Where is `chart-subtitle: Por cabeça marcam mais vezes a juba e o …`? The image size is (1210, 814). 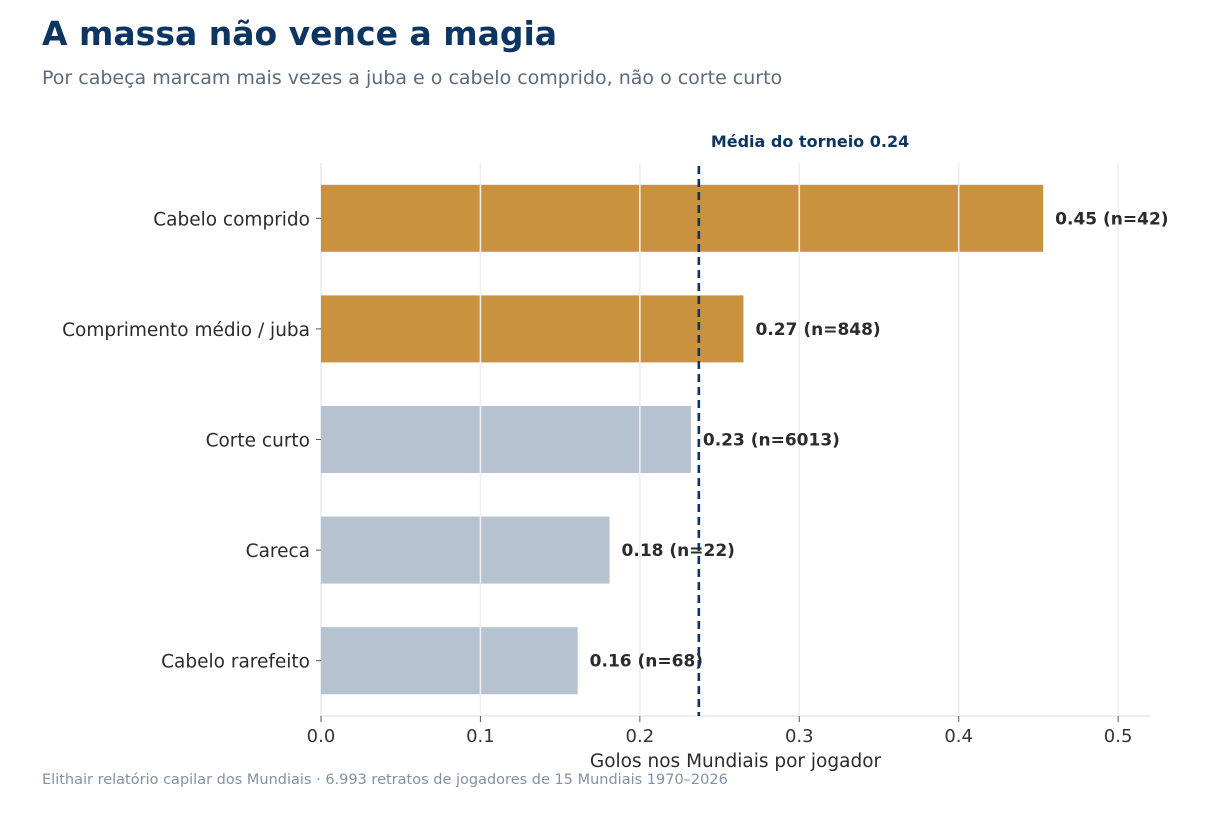 chart-subtitle: Por cabeça marcam mais vezes a juba e o … is located at coordinates (412, 78).